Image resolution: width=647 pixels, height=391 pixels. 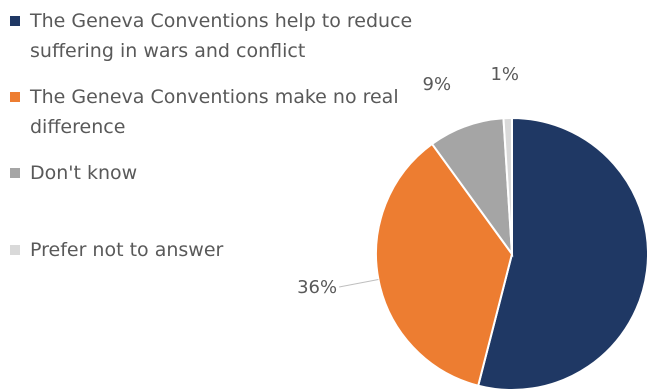 What do you see at coordinates (444, 264) in the screenshot?
I see `pie-slice-the-geneva-conventions-make-no-real-difference` at bounding box center [444, 264].